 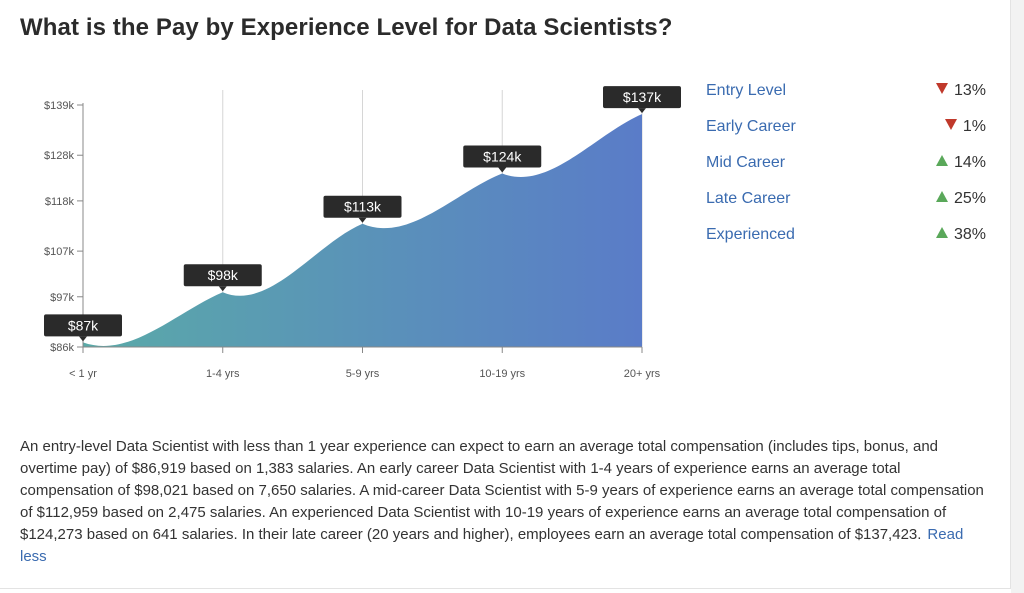 I want to click on legend-item-experienced: Experienced 38%, so click(x=851, y=238).